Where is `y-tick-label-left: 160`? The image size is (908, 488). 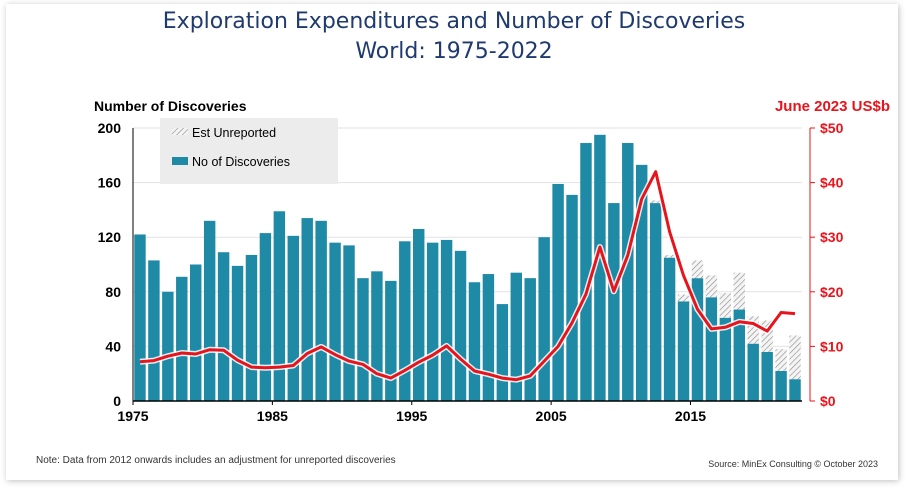
y-tick-label-left: 160 is located at coordinates (110, 183).